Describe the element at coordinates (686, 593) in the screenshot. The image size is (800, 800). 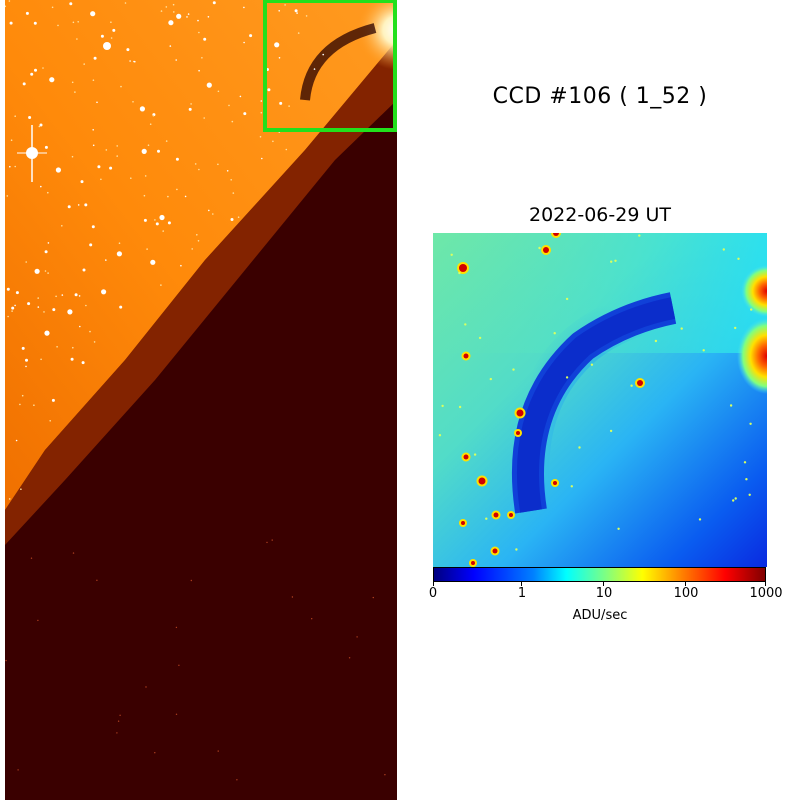
I see `colorbar-tick-label: 100` at that location.